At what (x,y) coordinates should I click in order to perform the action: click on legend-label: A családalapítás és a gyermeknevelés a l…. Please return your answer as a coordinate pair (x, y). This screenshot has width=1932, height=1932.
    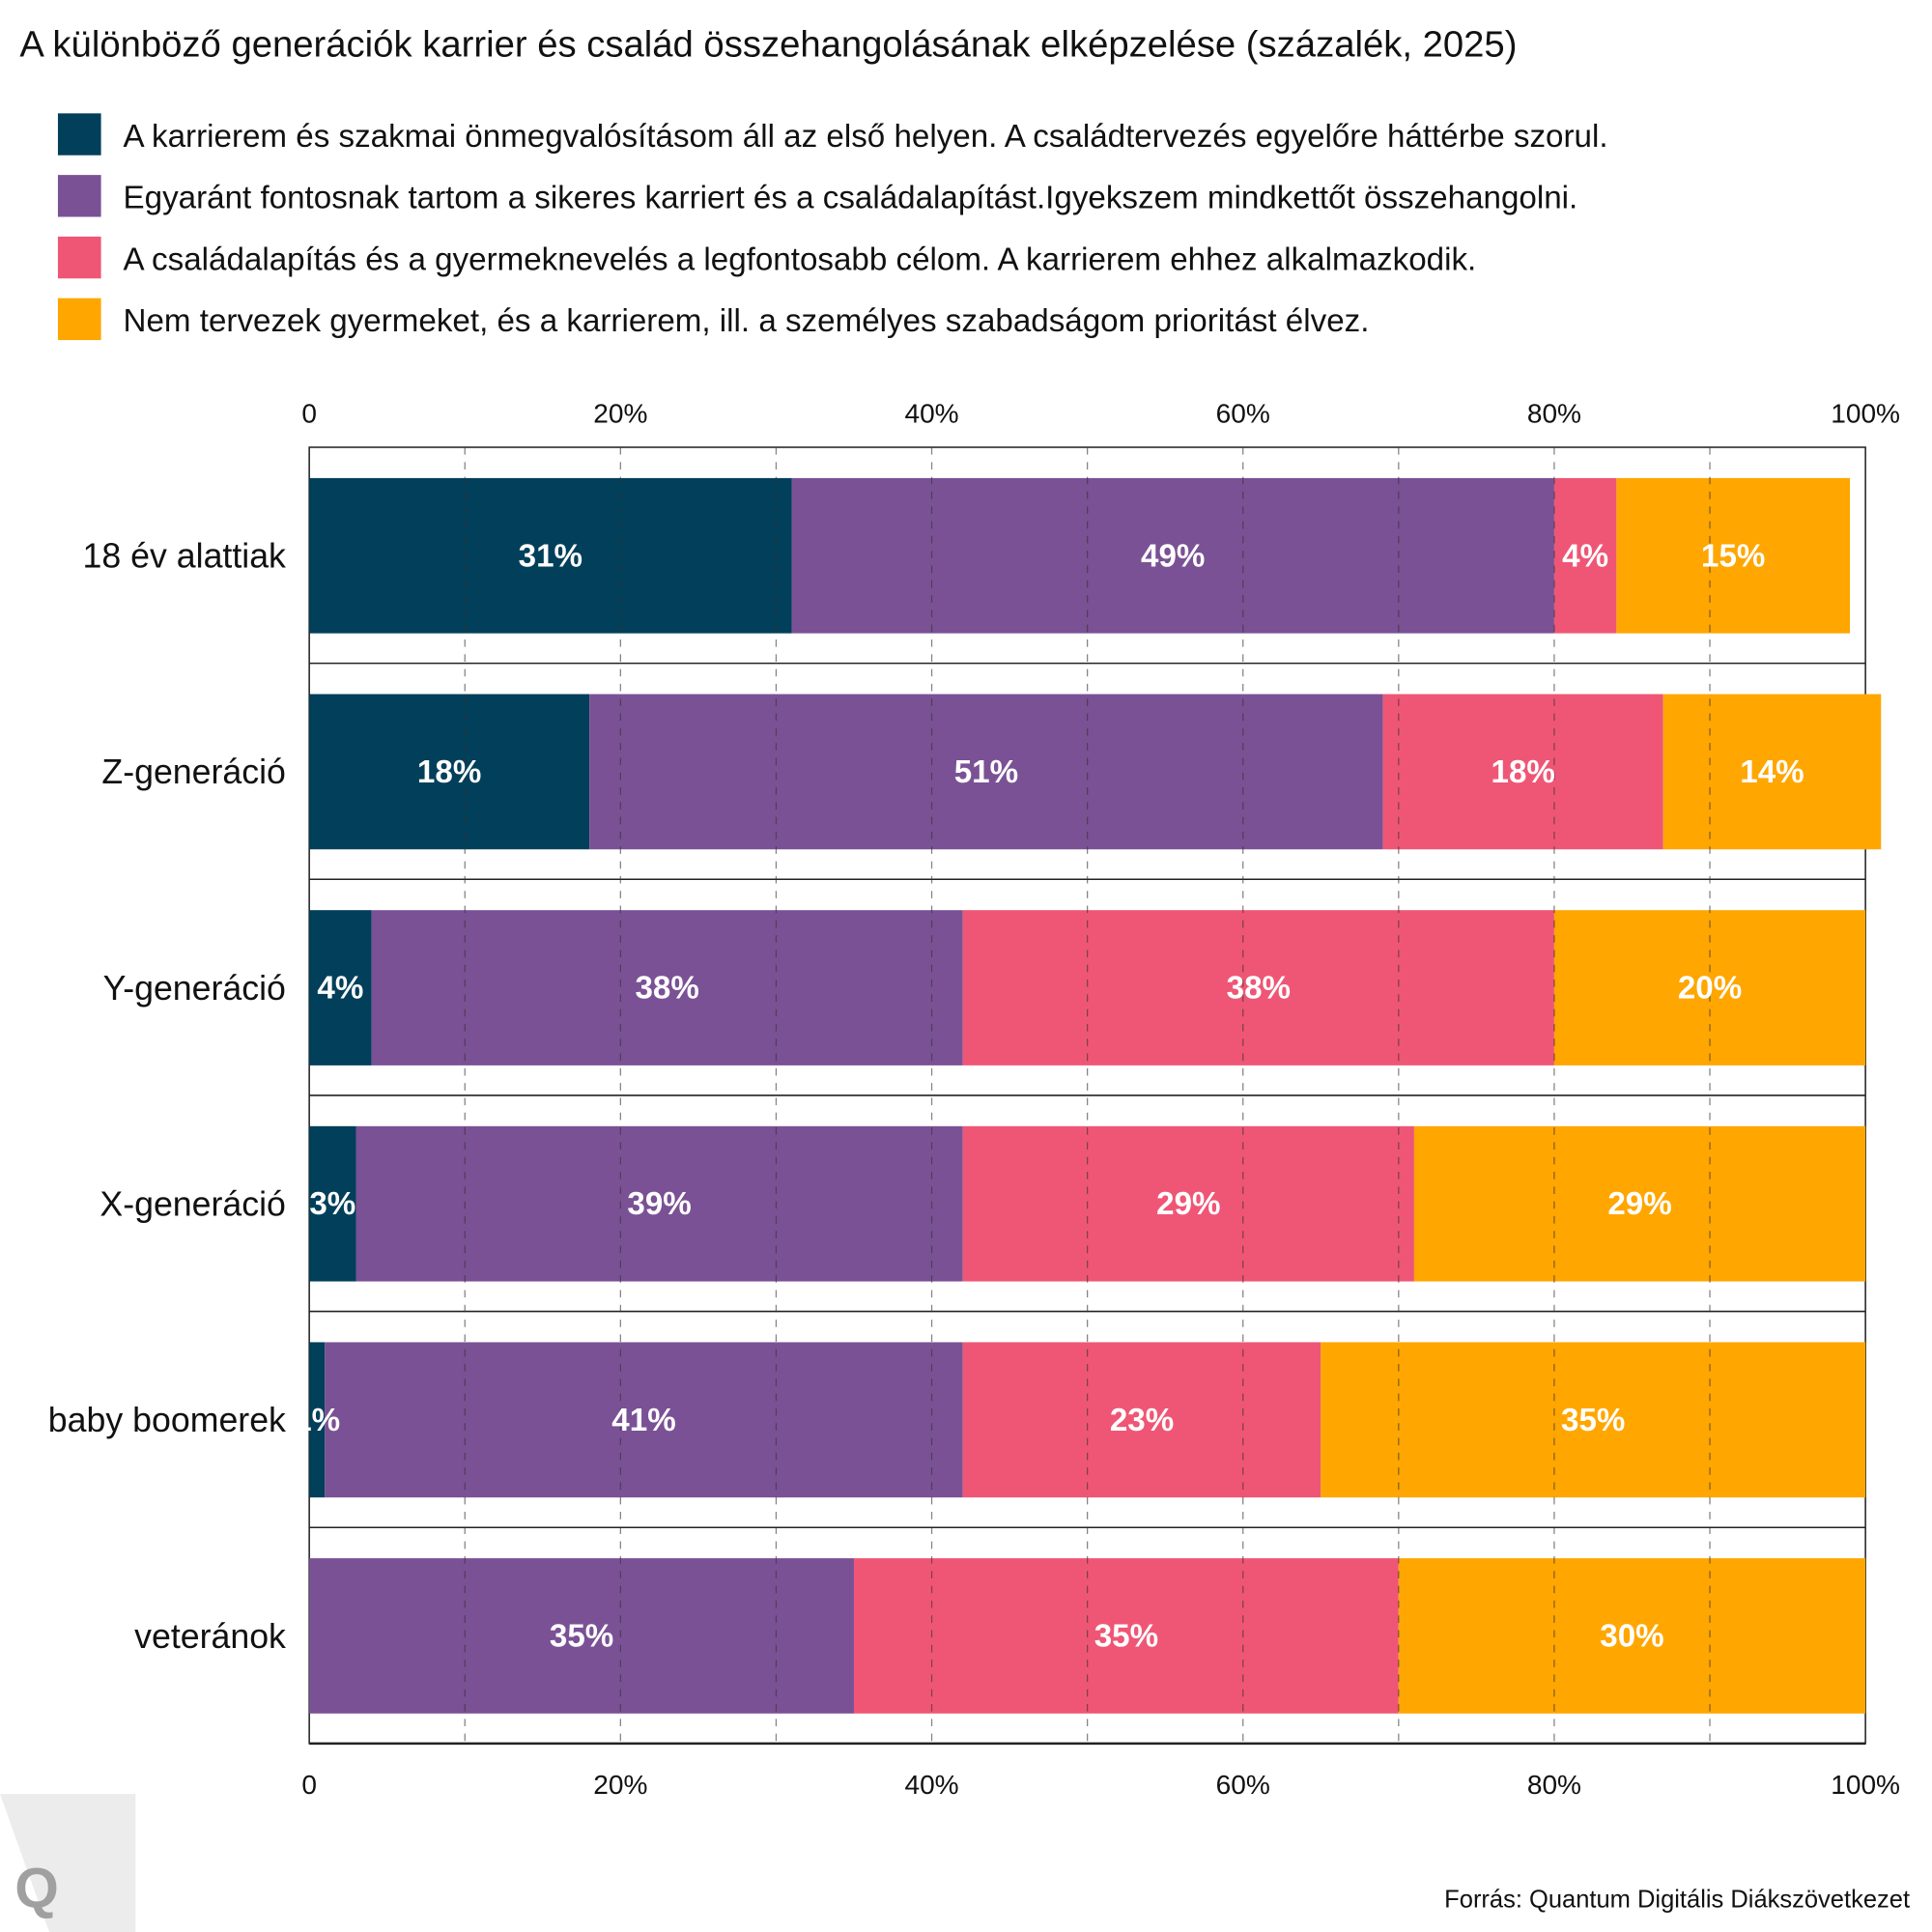
    Looking at the image, I should click on (800, 259).